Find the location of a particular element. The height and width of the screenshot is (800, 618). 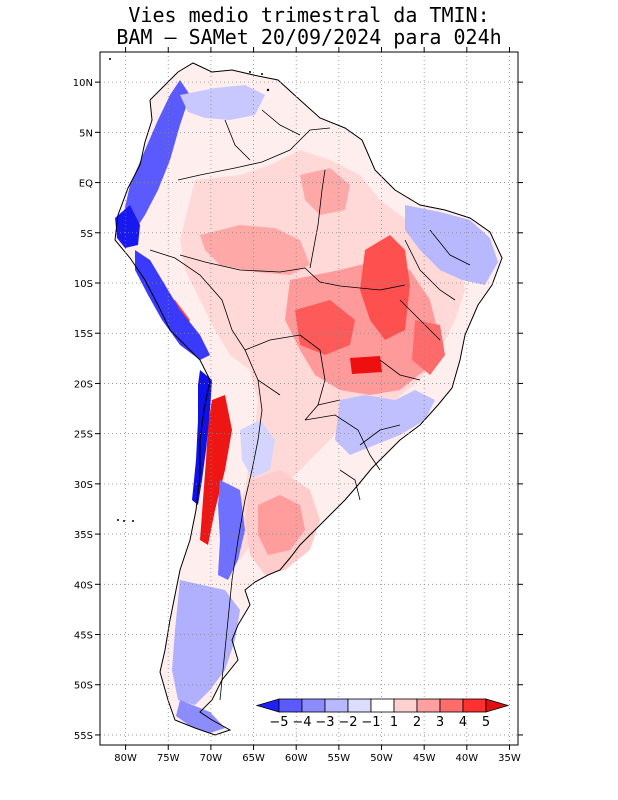

anomaly-light-blue-guiana is located at coordinates (222, 102).